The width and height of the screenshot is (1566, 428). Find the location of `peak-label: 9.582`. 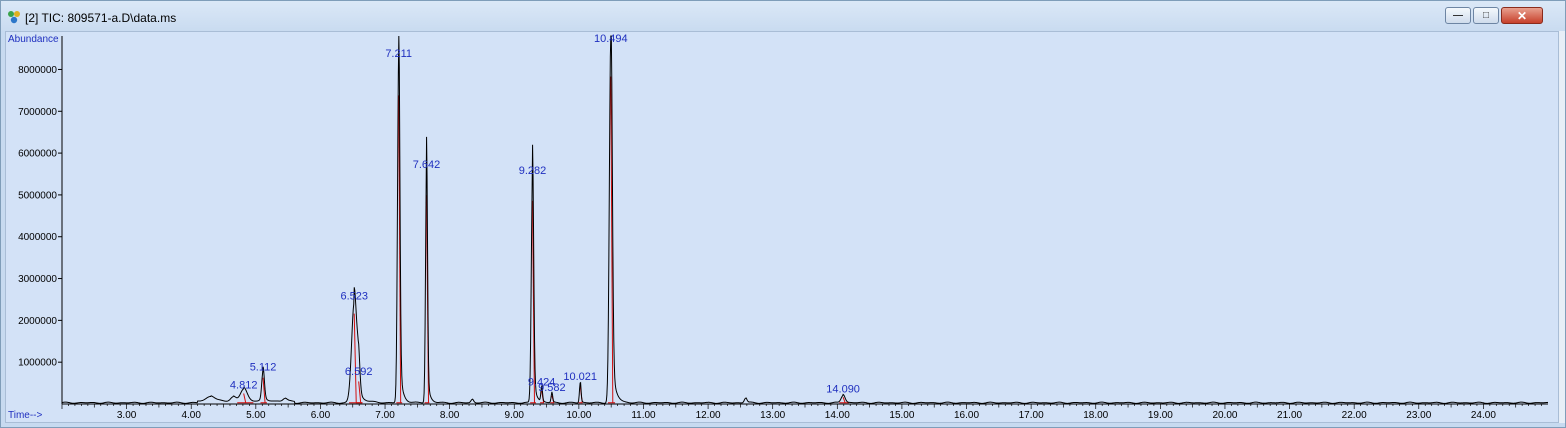

peak-label: 9.582 is located at coordinates (552, 388).